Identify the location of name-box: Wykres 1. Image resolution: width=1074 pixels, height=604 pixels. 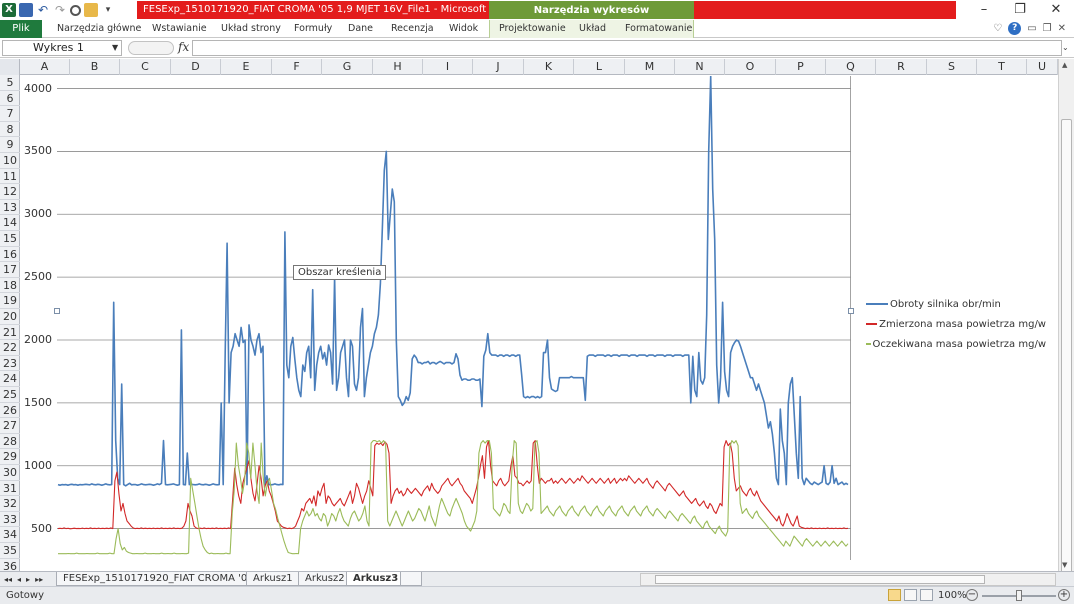
(62, 48).